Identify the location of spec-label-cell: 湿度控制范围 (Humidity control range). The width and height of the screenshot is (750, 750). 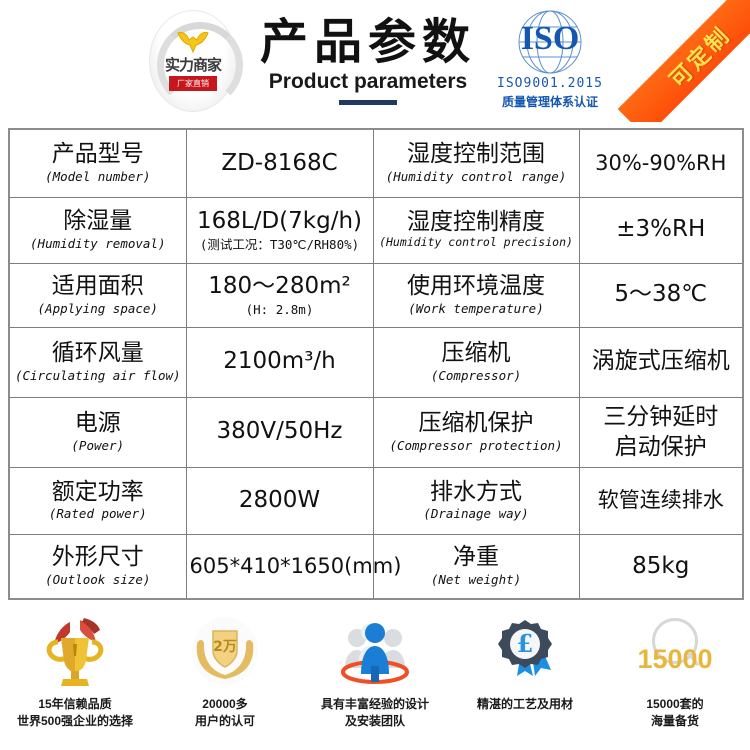
(476, 163).